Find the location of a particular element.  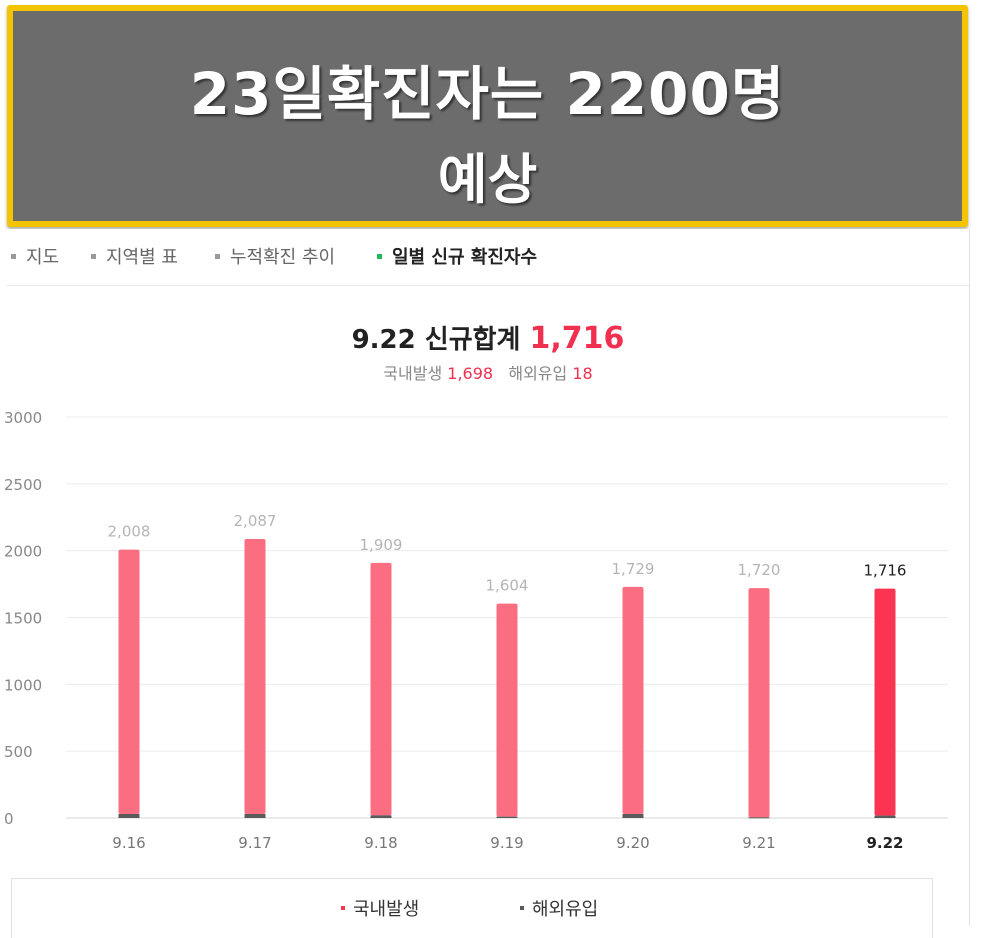

domestic-value: 1,698 is located at coordinates (470, 373).